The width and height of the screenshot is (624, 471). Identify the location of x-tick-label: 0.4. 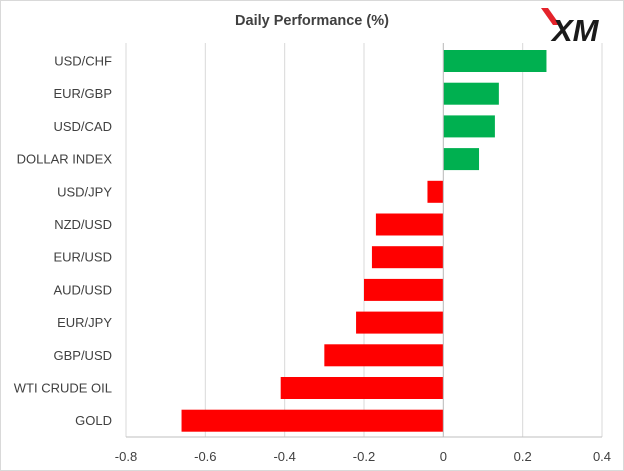
(602, 456).